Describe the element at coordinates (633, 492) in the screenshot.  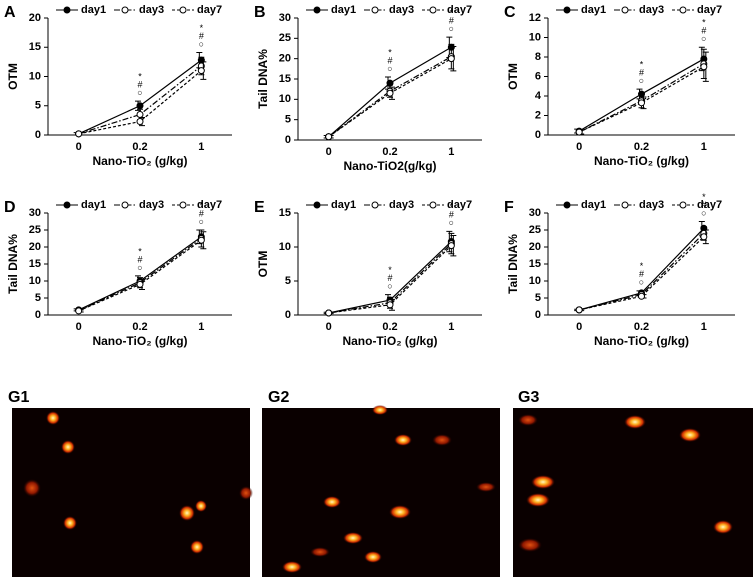
I see `micrograph` at that location.